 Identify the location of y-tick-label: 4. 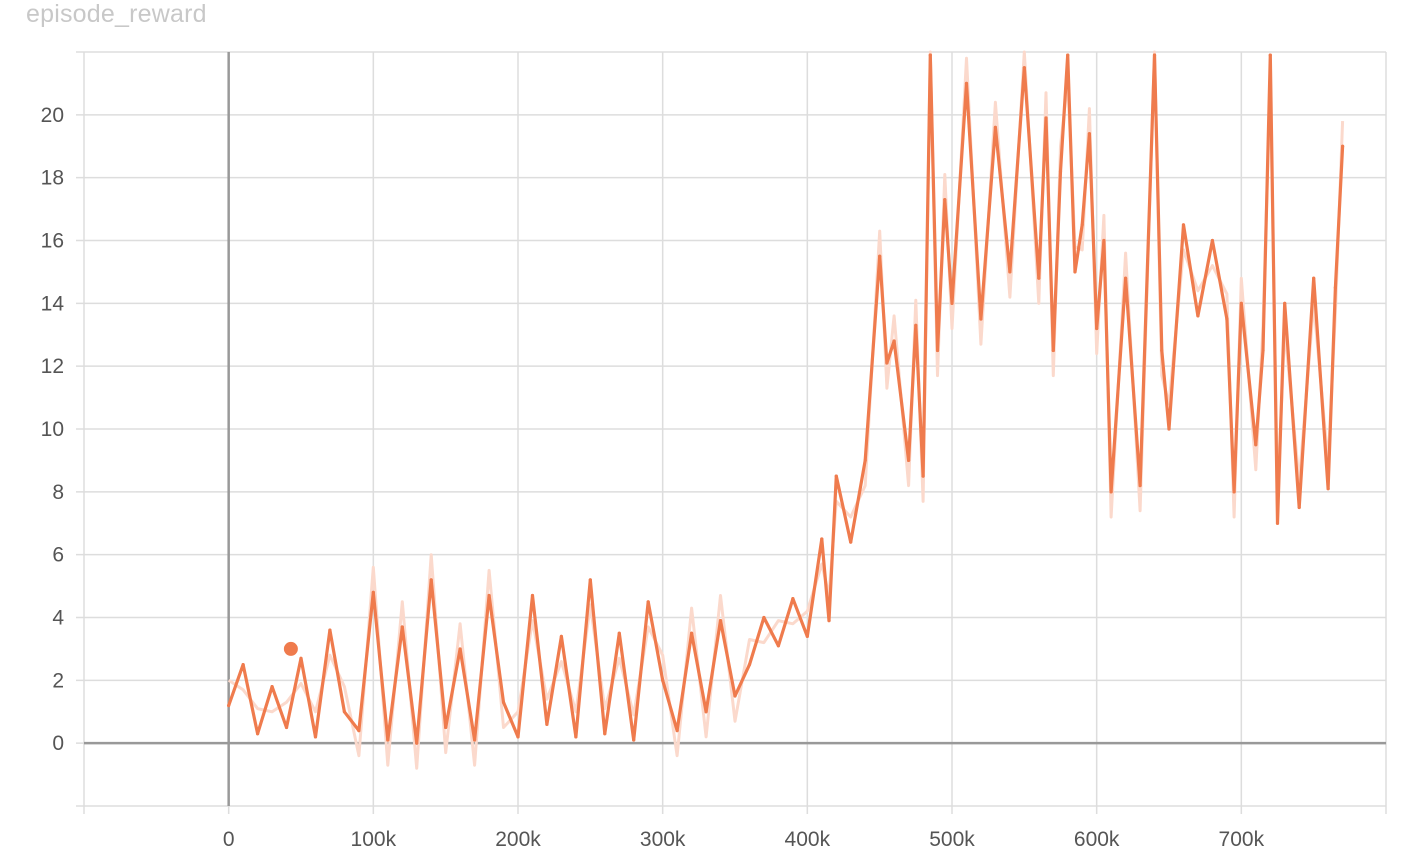
(58, 618).